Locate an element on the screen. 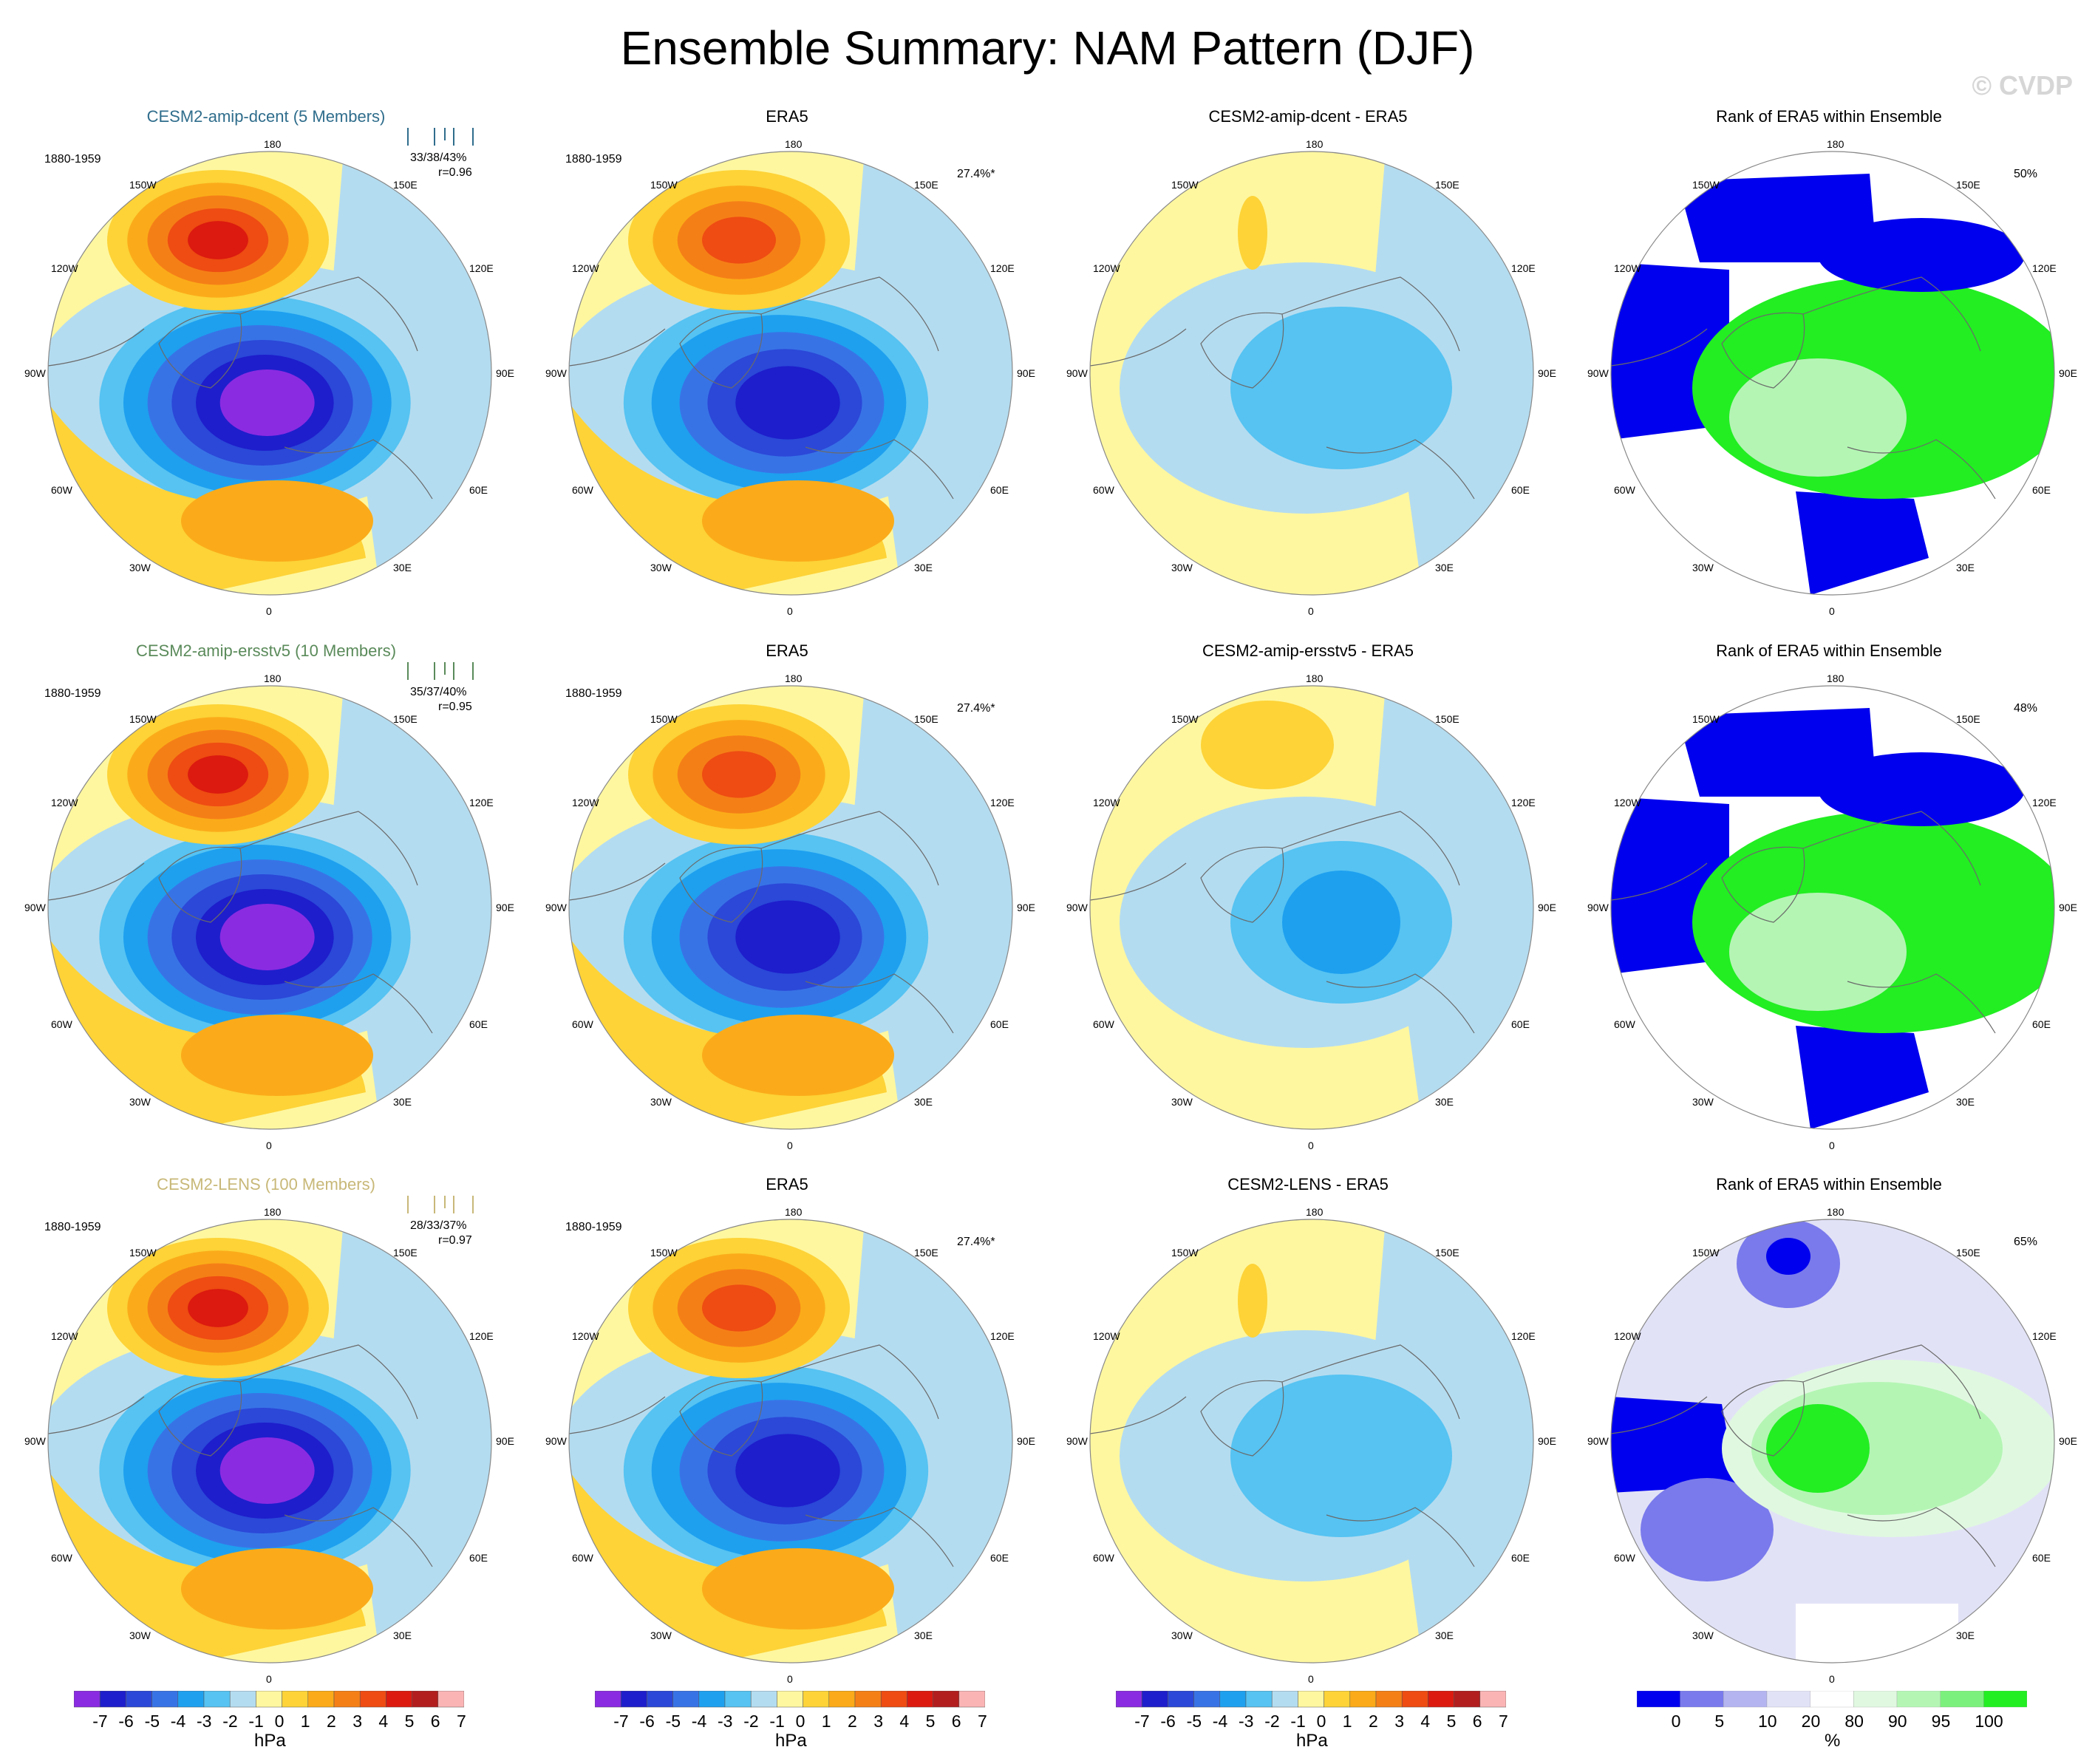  panel-title: CESM2-LENS - ERA5 is located at coordinates (1308, 1184).